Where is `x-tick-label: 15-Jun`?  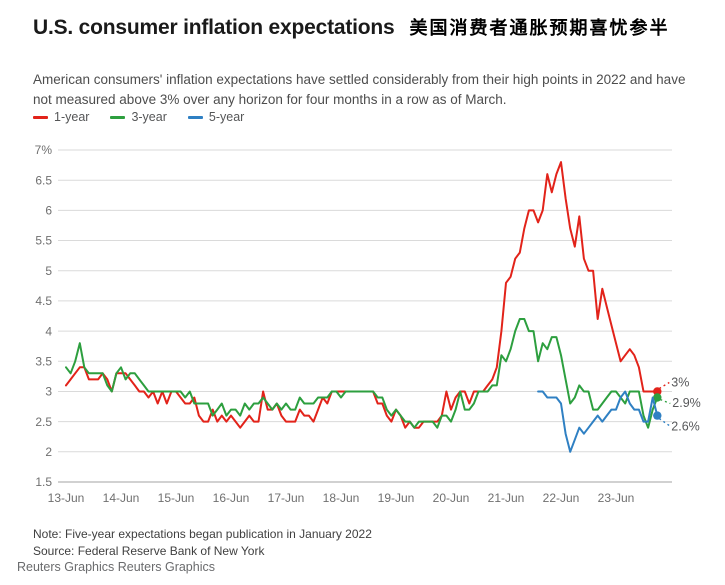
x-tick-label: 15-Jun is located at coordinates (176, 498).